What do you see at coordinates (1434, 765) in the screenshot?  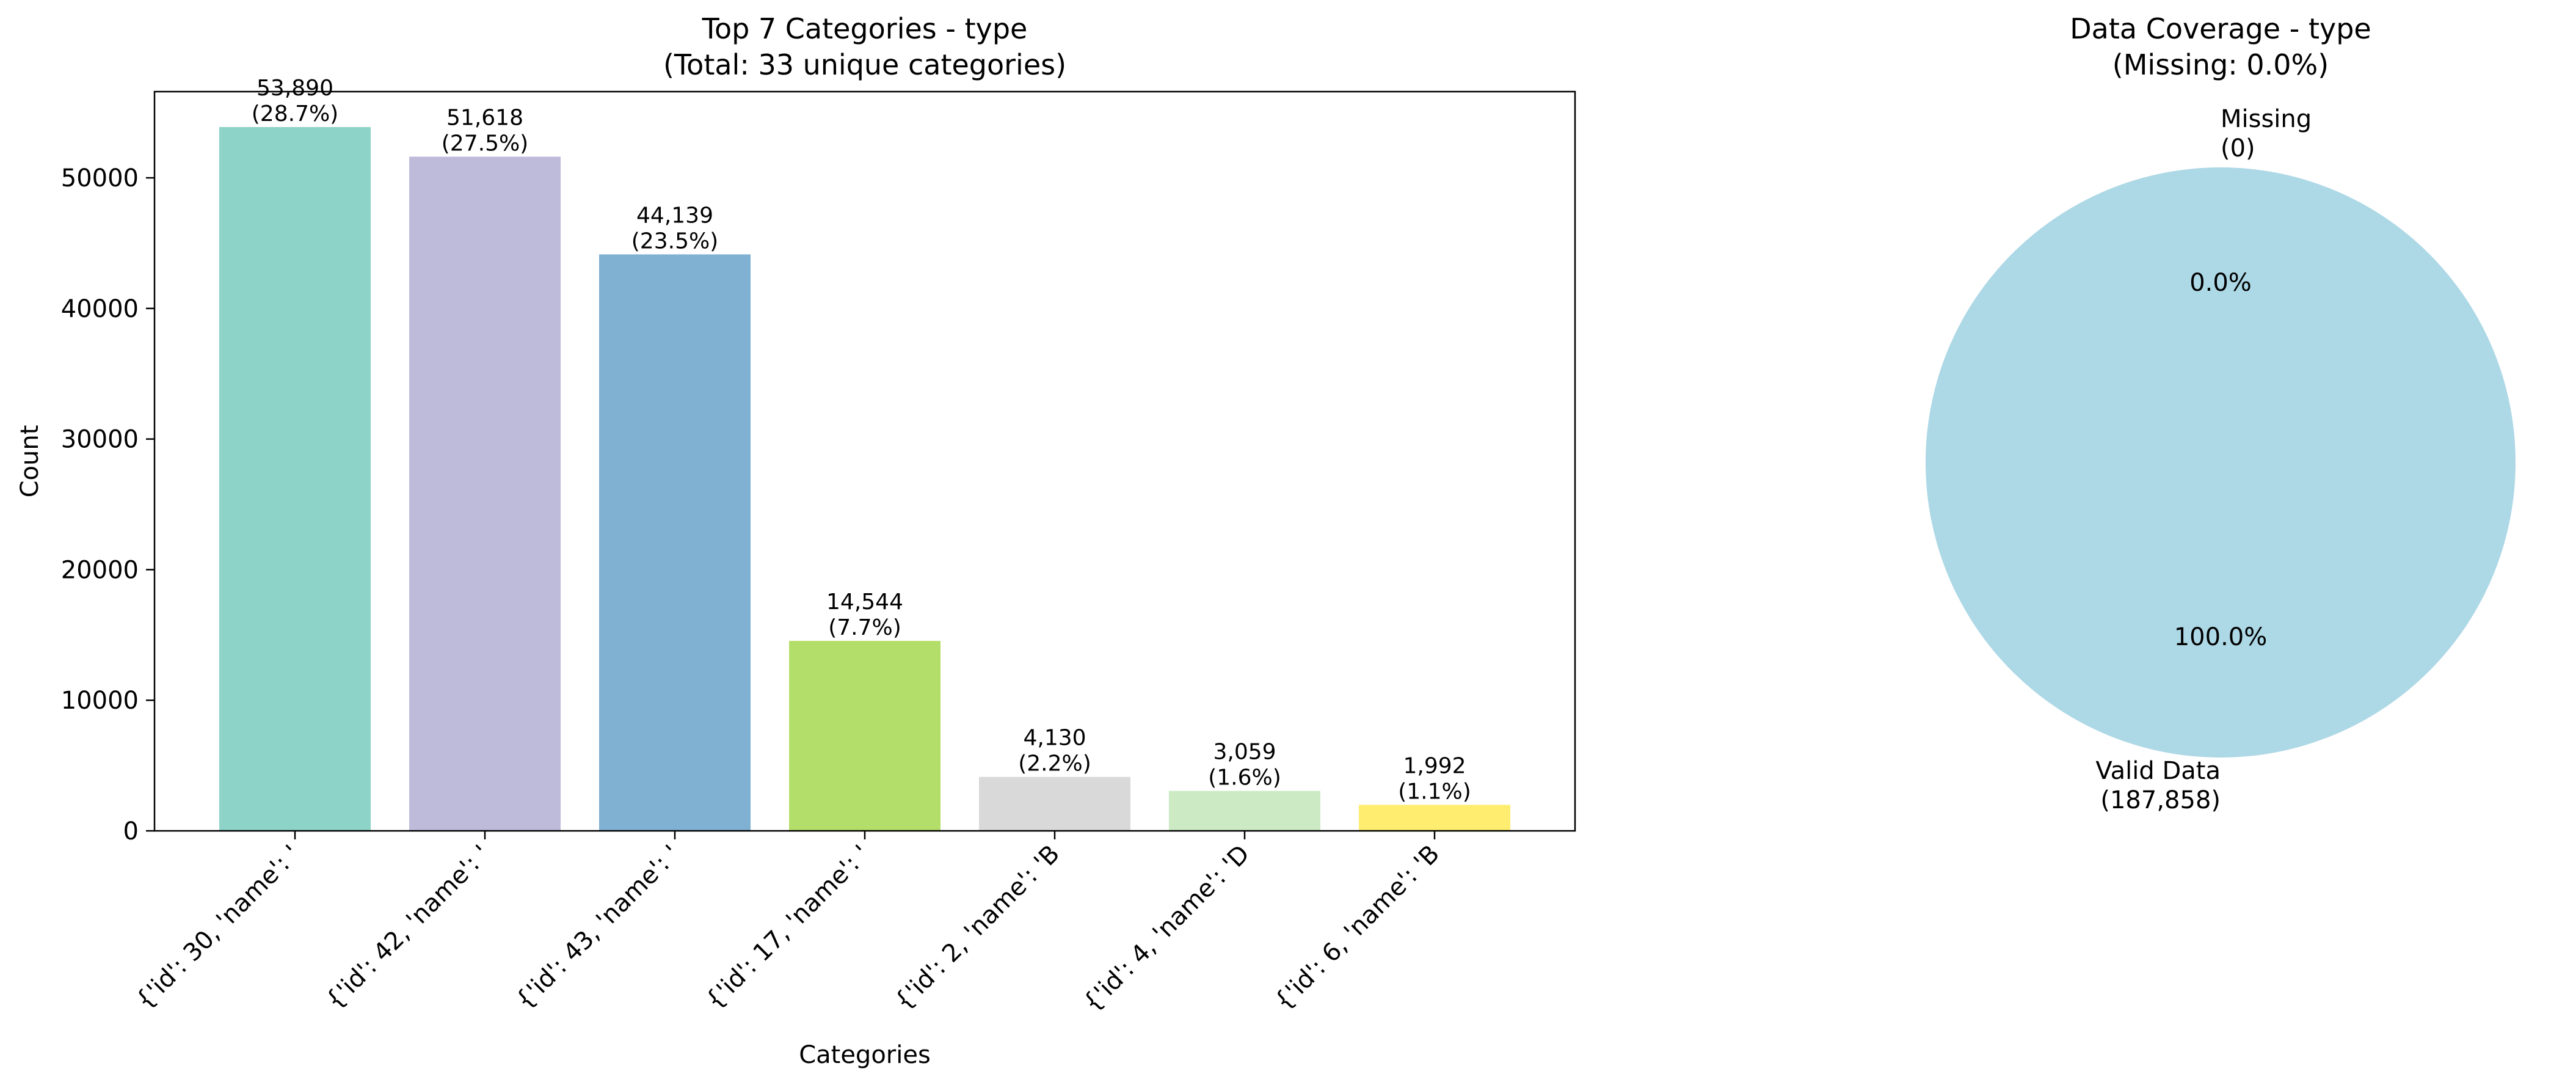 I see `bar-value-label: 1,992` at bounding box center [1434, 765].